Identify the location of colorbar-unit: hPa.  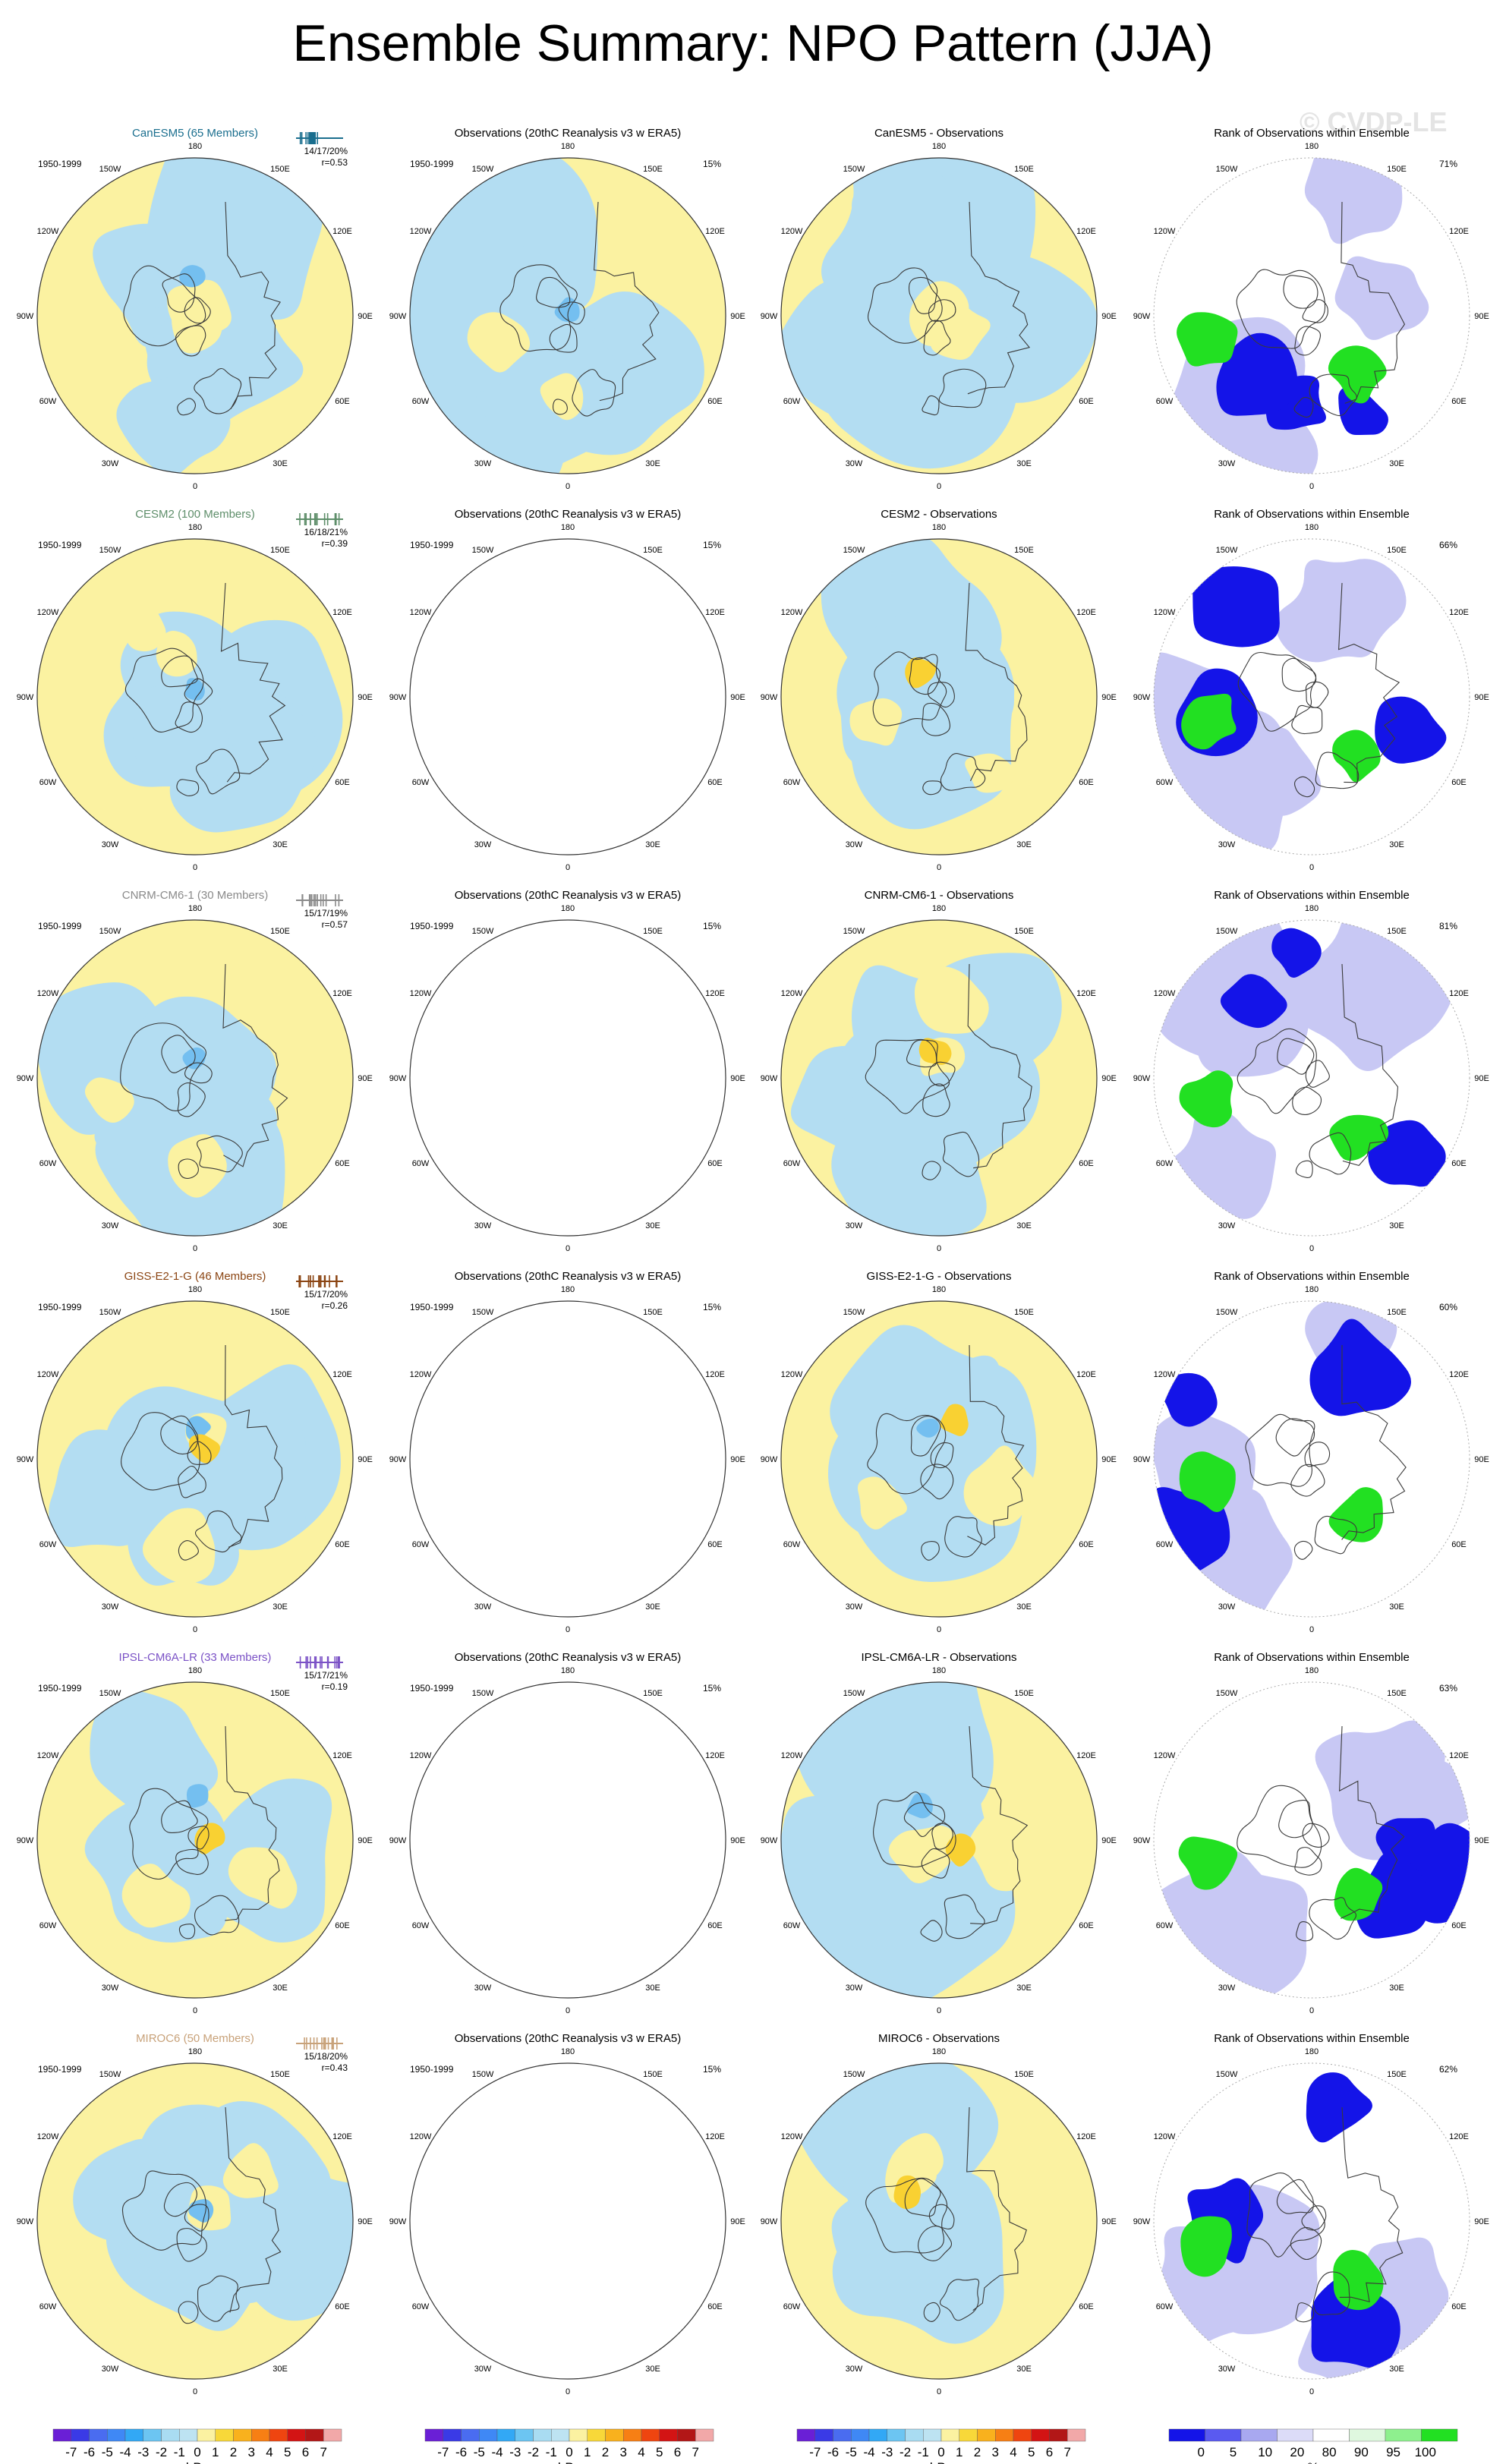
(941, 2462).